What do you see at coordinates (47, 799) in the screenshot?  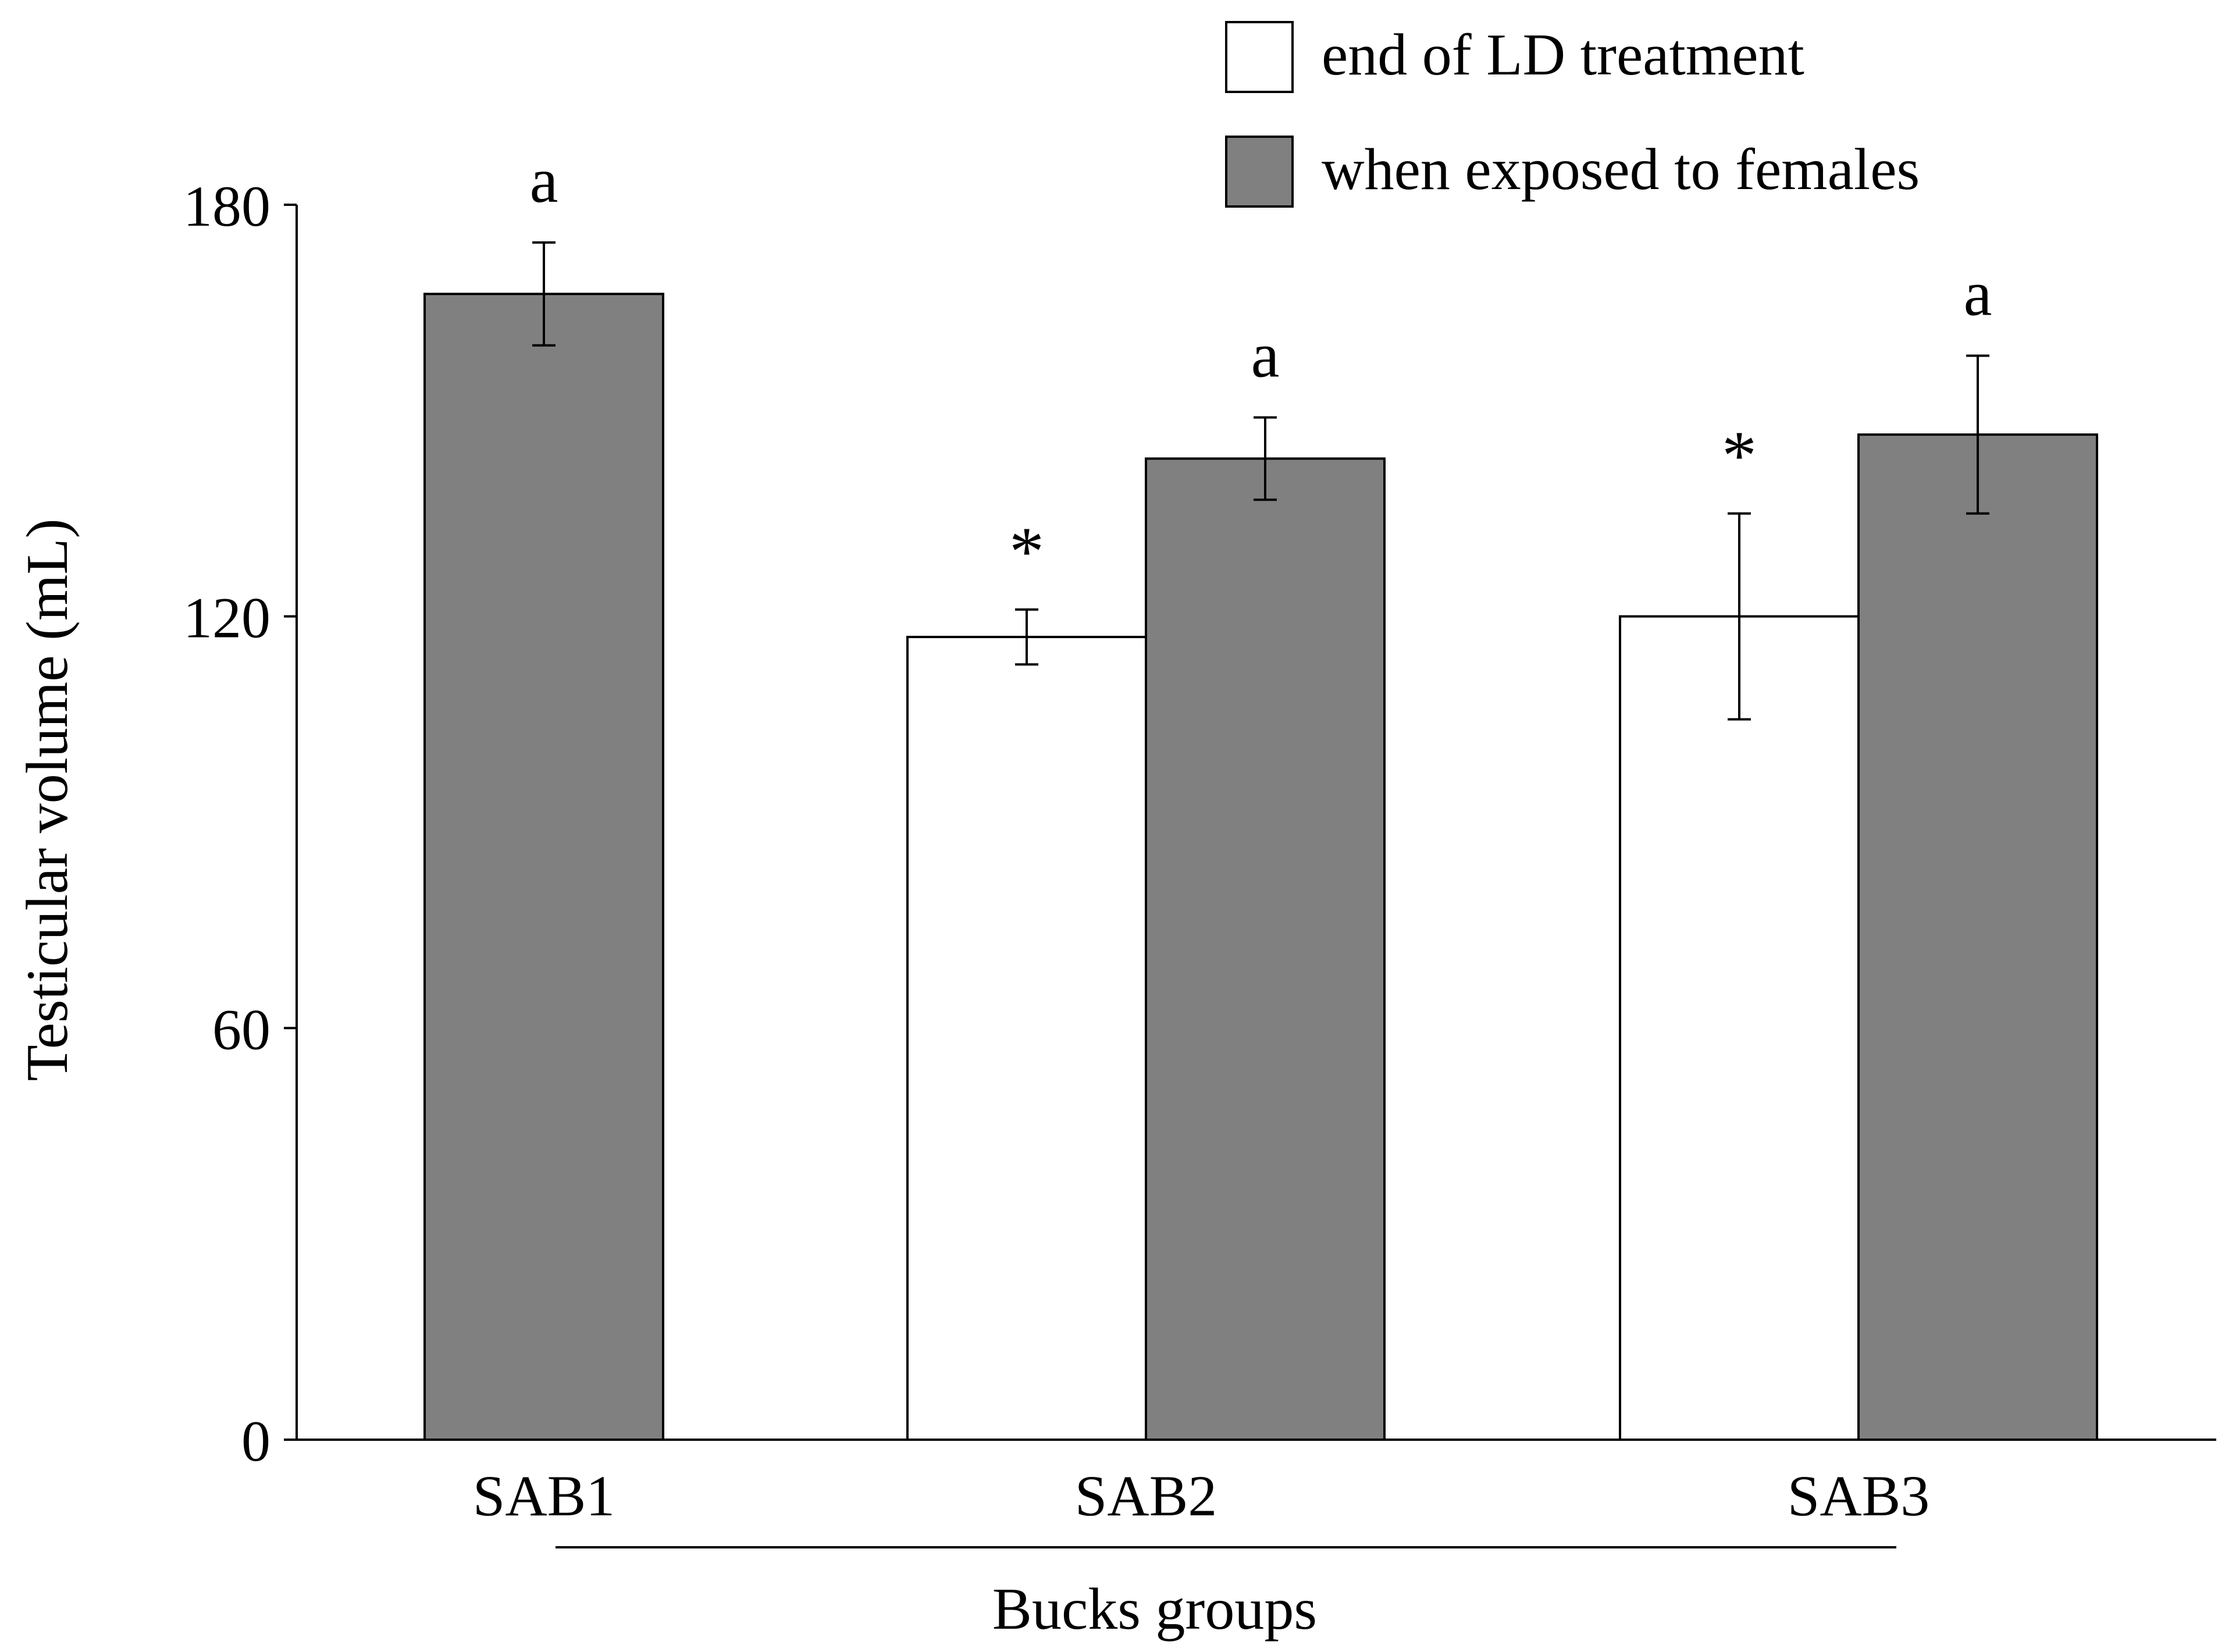 I see `y-axis-label: Testicular volume (mL)` at bounding box center [47, 799].